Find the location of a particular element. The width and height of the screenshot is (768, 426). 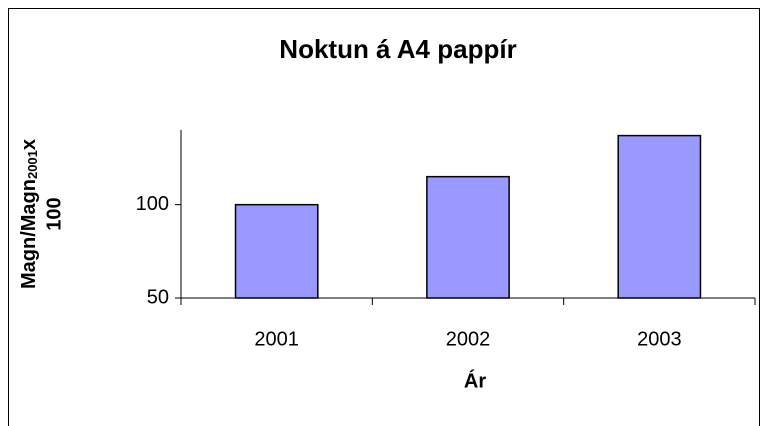

x-tick-label: 2001 is located at coordinates (276, 339).